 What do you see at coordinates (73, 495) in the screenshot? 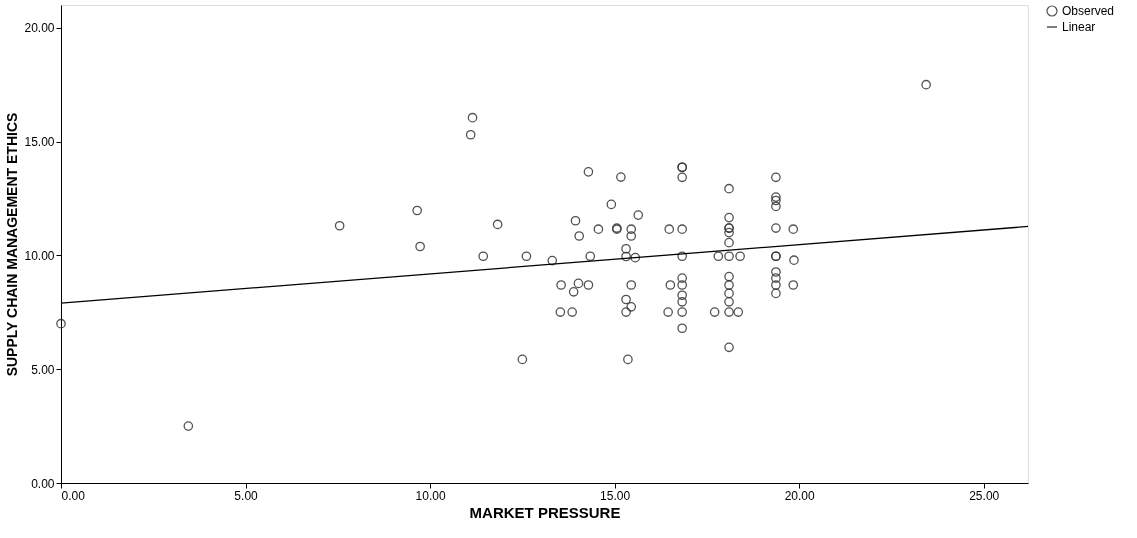
I see `x-tick-label: 0.00` at bounding box center [73, 495].